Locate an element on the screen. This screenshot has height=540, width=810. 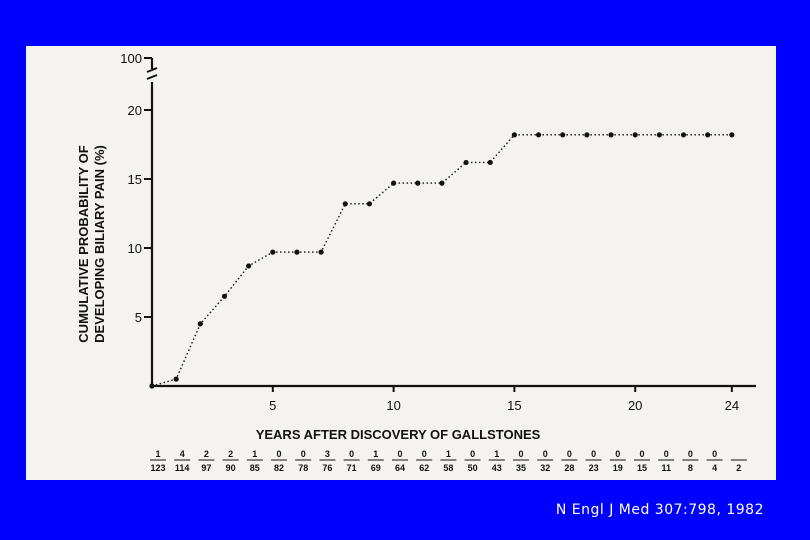
risk-table-at-risk: 69 is located at coordinates (376, 468).